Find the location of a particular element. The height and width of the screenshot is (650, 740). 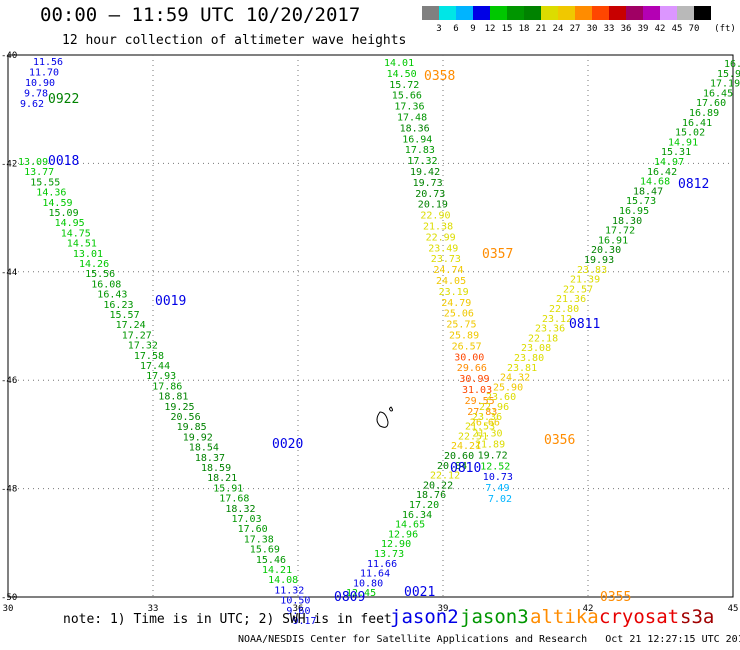

swh-reading: 16.95 is located at coordinates (634, 211).